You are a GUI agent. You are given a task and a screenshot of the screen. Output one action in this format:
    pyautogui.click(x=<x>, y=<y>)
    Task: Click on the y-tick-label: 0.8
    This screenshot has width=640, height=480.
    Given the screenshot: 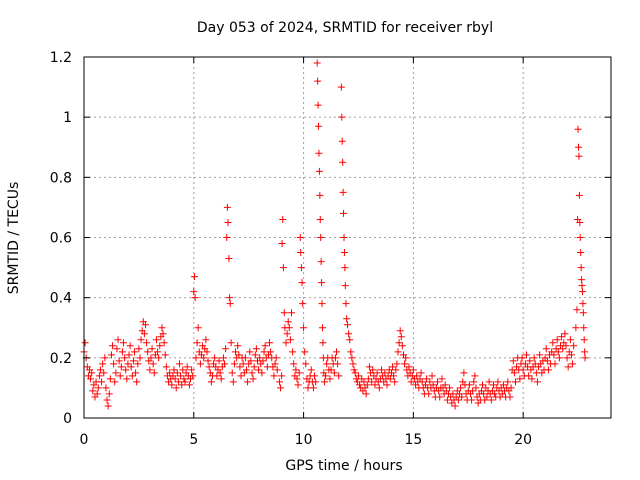 What is the action you would take?
    pyautogui.click(x=61, y=178)
    